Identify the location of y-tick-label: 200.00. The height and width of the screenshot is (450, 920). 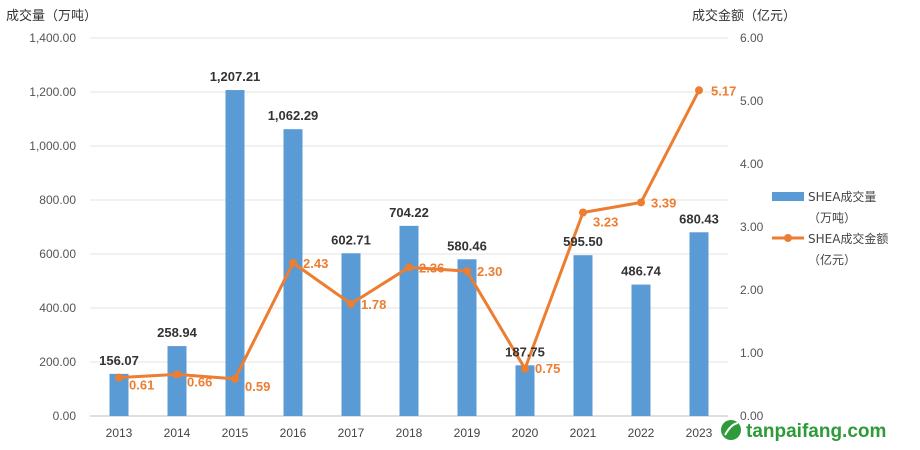
(57, 362).